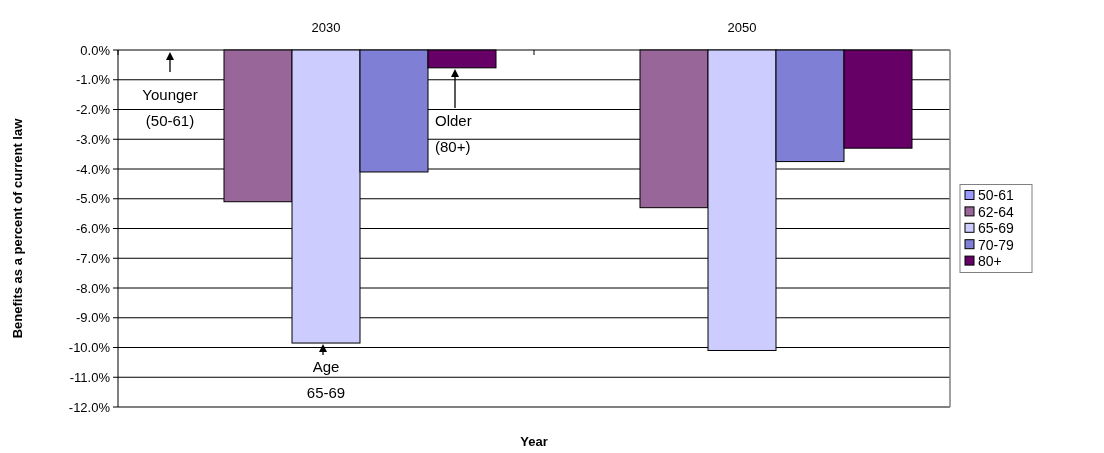 This screenshot has width=1104, height=453. I want to click on y-tick-label: -9.0%, so click(93, 318).